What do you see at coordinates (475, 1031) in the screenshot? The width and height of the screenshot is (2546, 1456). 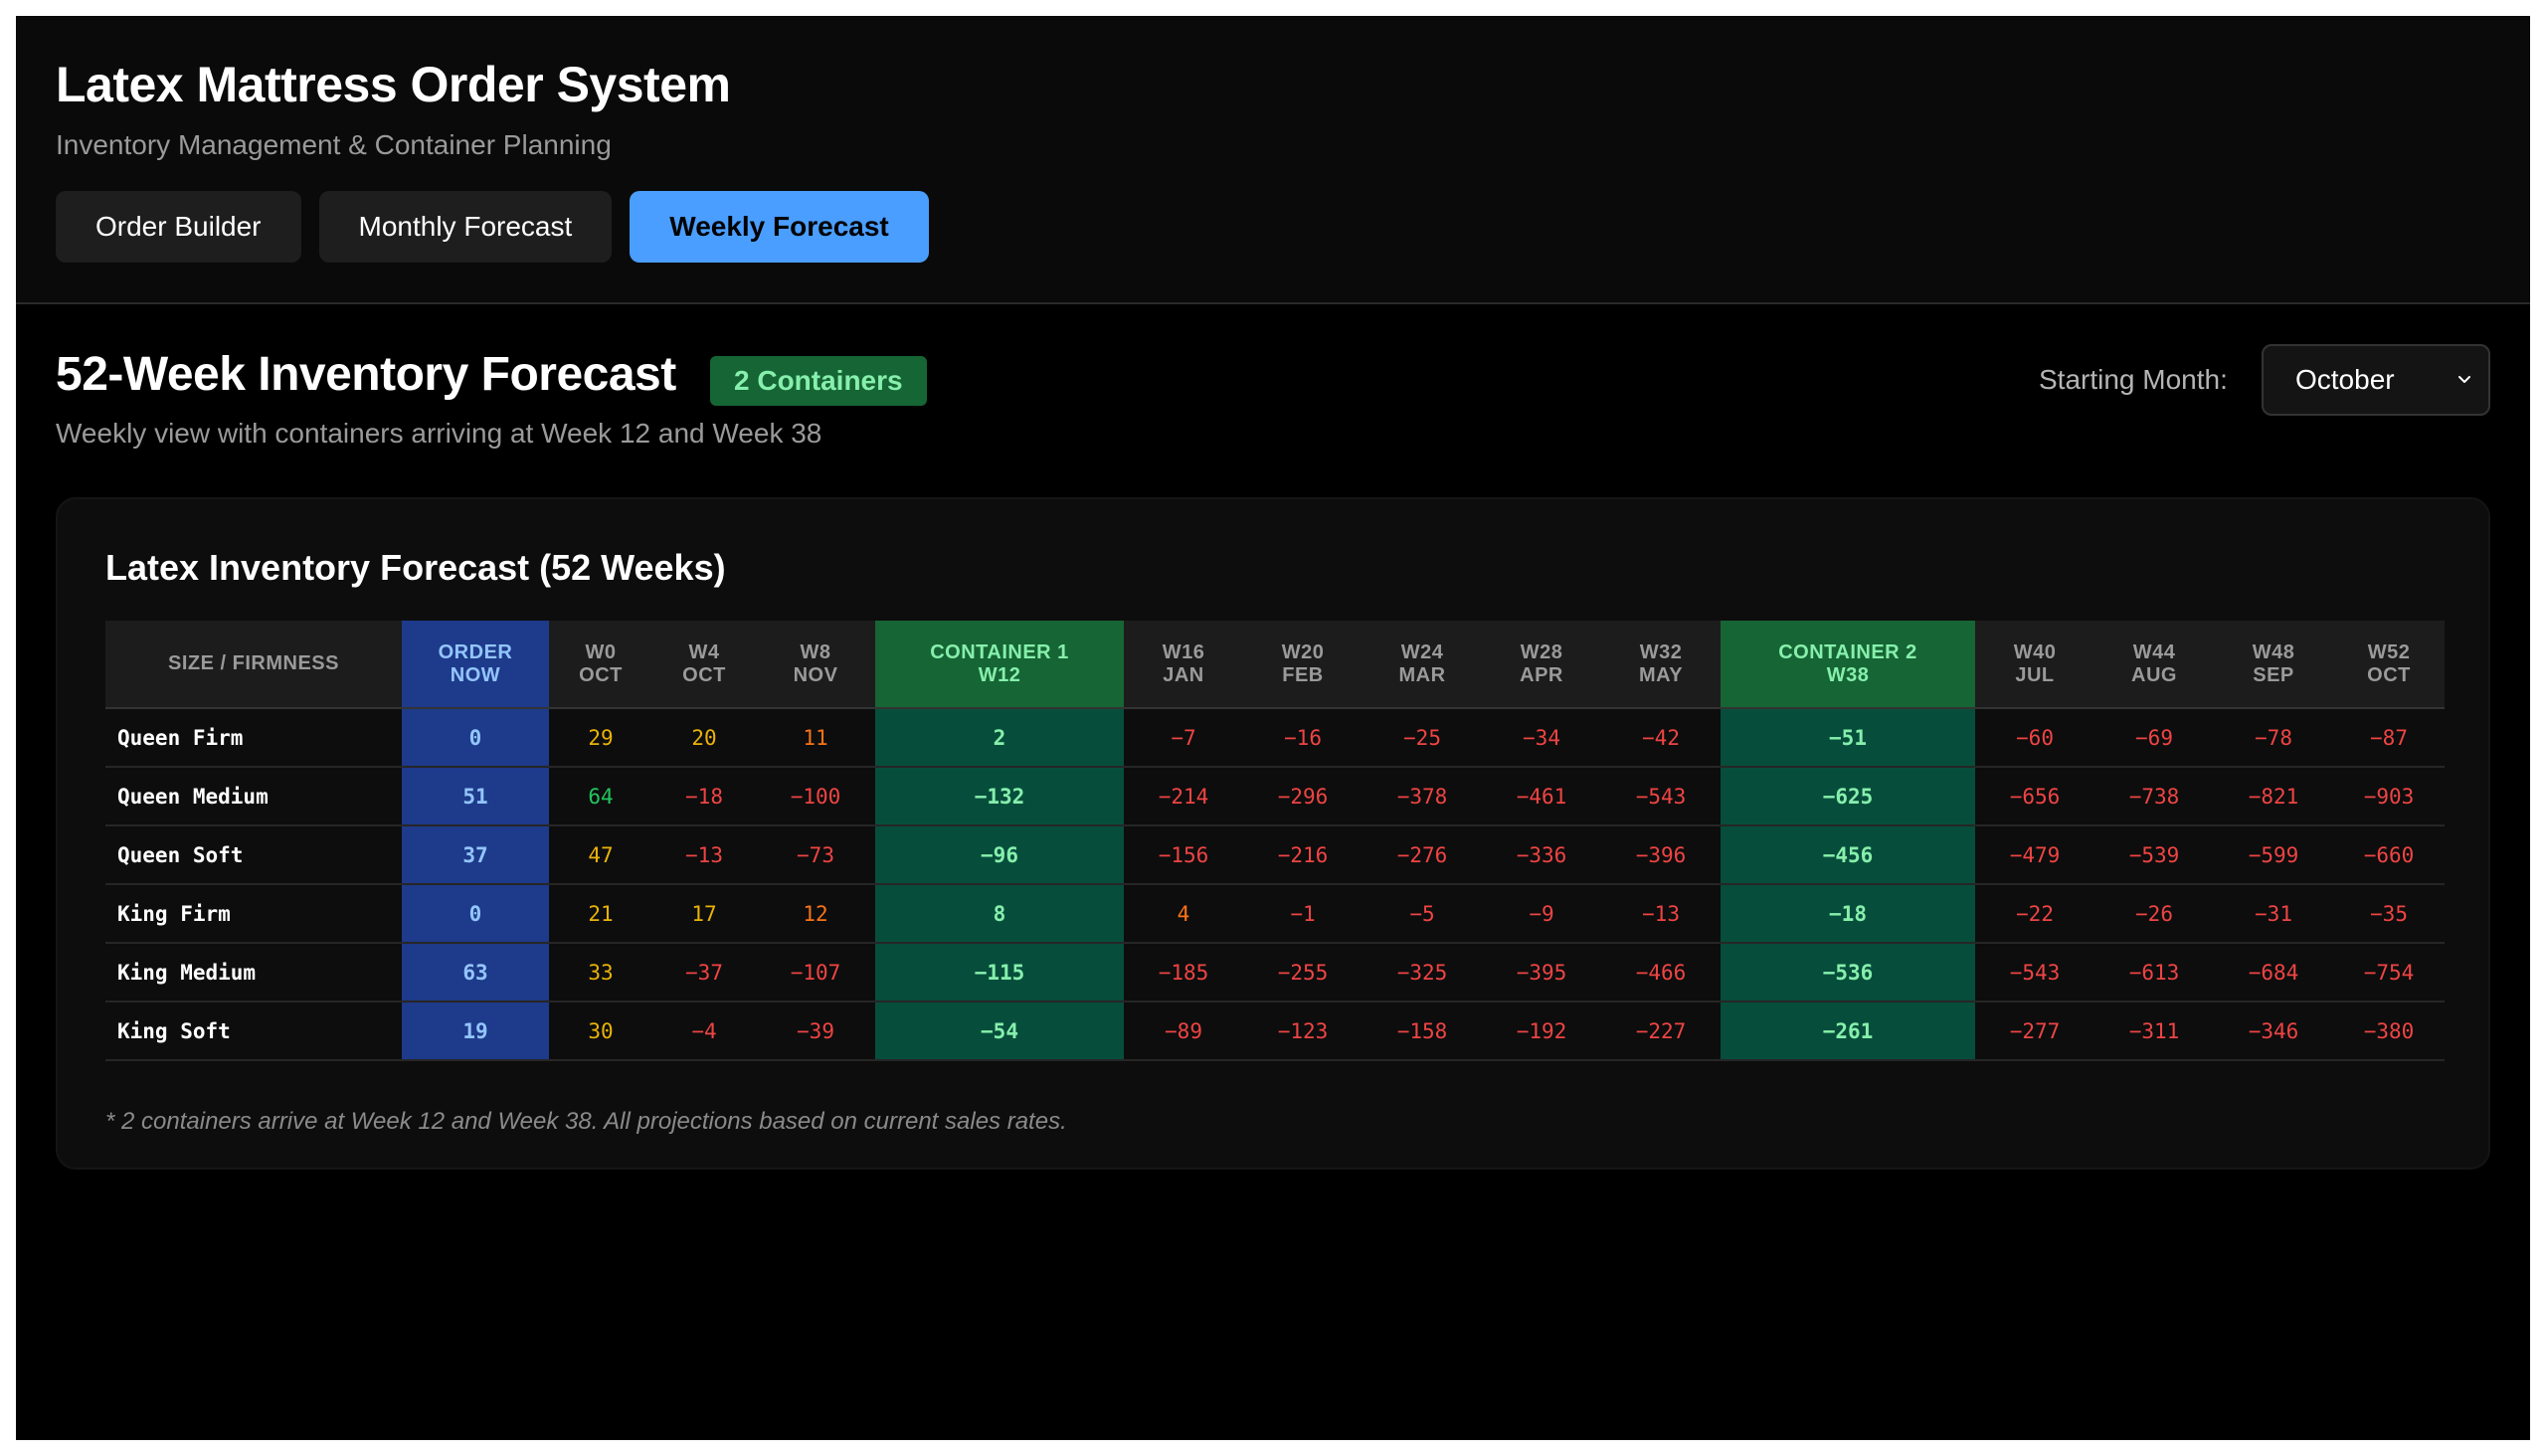 I see `order-cell: 19` at bounding box center [475, 1031].